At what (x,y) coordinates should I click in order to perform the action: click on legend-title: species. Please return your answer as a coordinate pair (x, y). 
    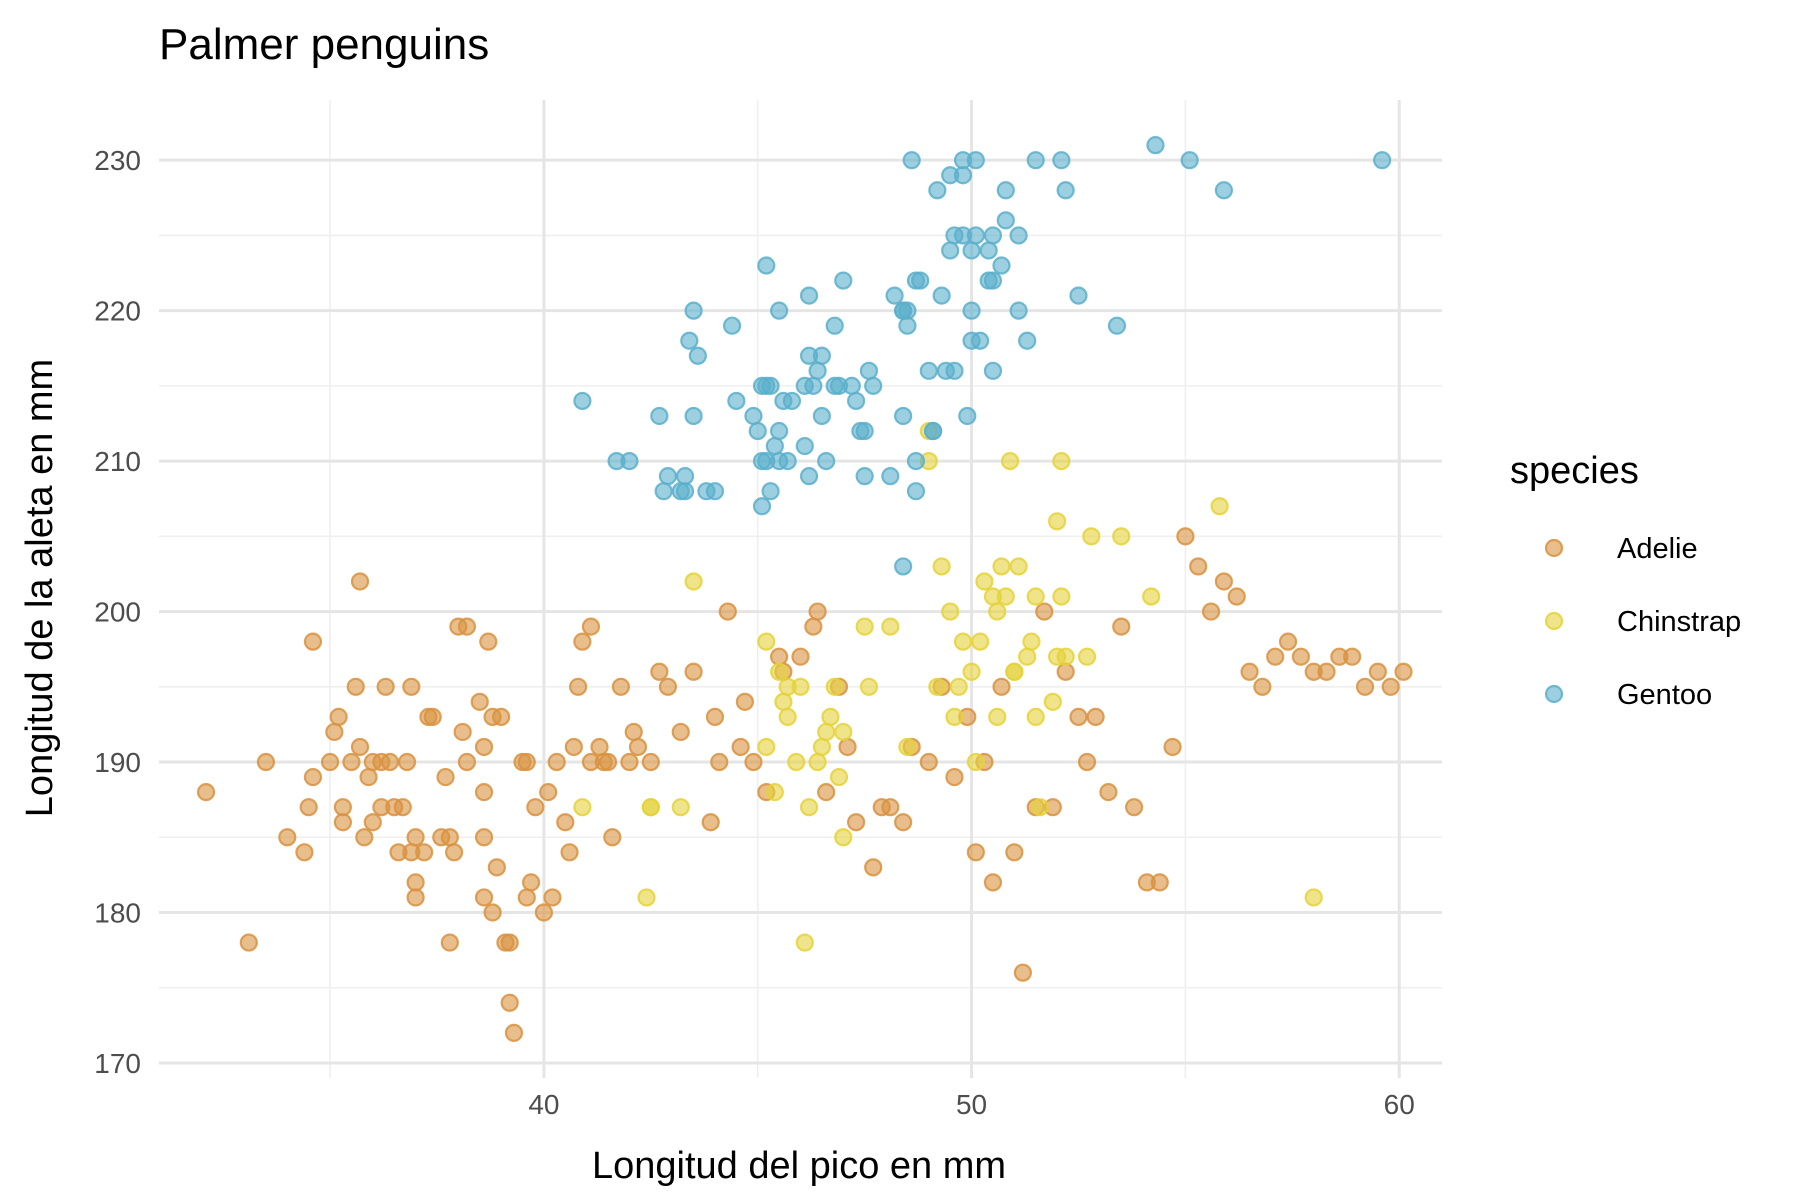
    Looking at the image, I should click on (1574, 471).